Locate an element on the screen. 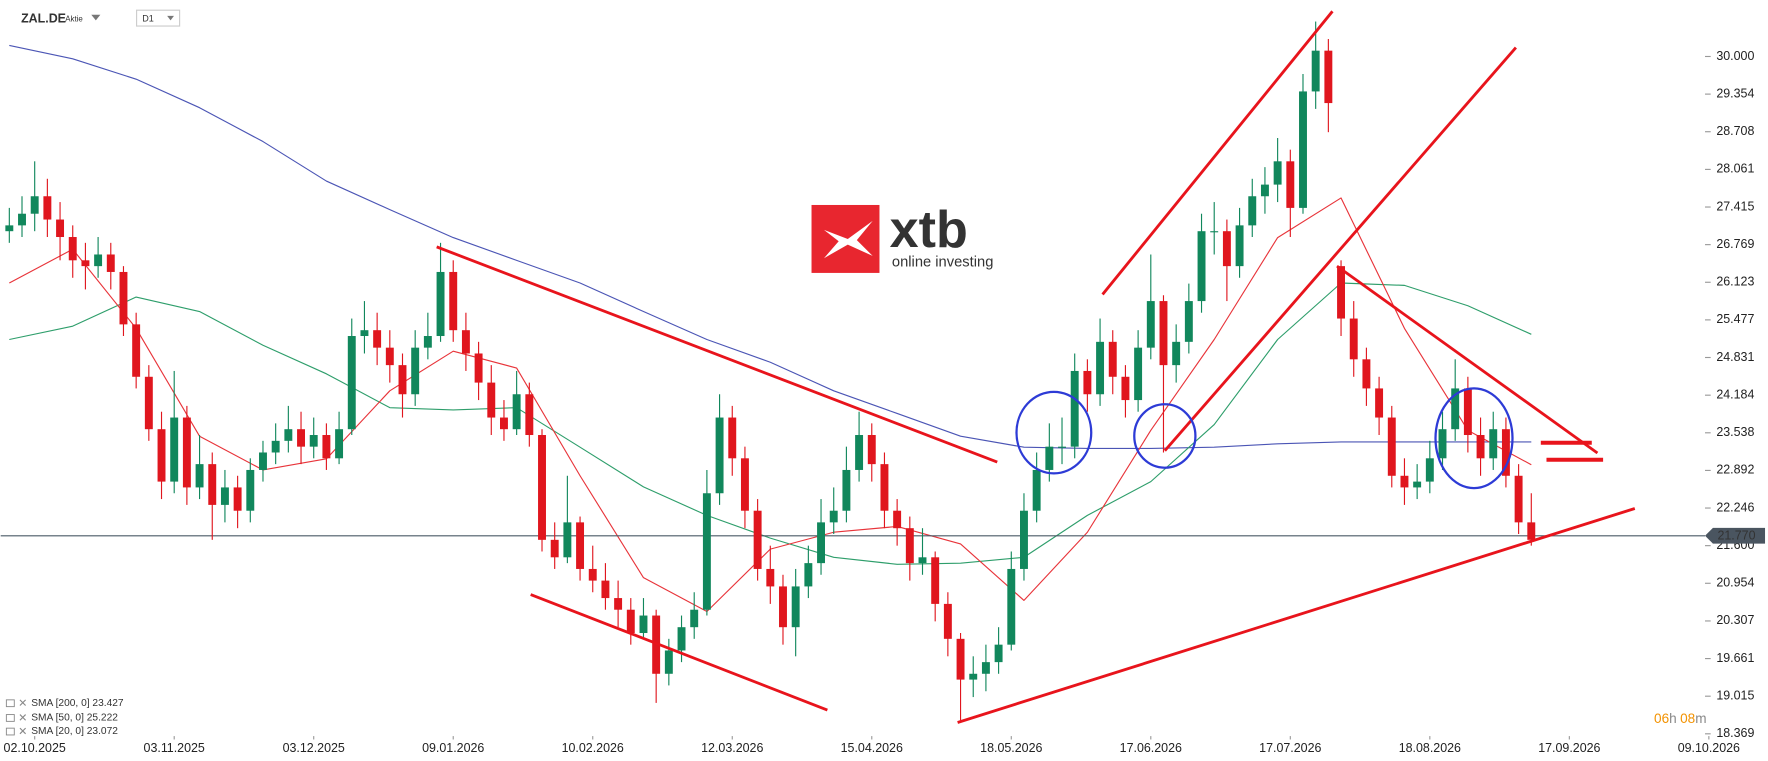 The width and height of the screenshot is (1768, 761). y-tick-label: 23.538 is located at coordinates (1735, 432).